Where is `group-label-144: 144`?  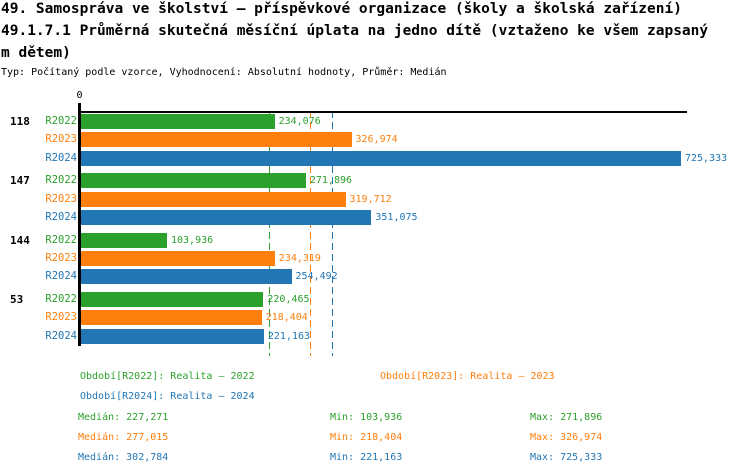 group-label-144: 144 is located at coordinates (20, 240).